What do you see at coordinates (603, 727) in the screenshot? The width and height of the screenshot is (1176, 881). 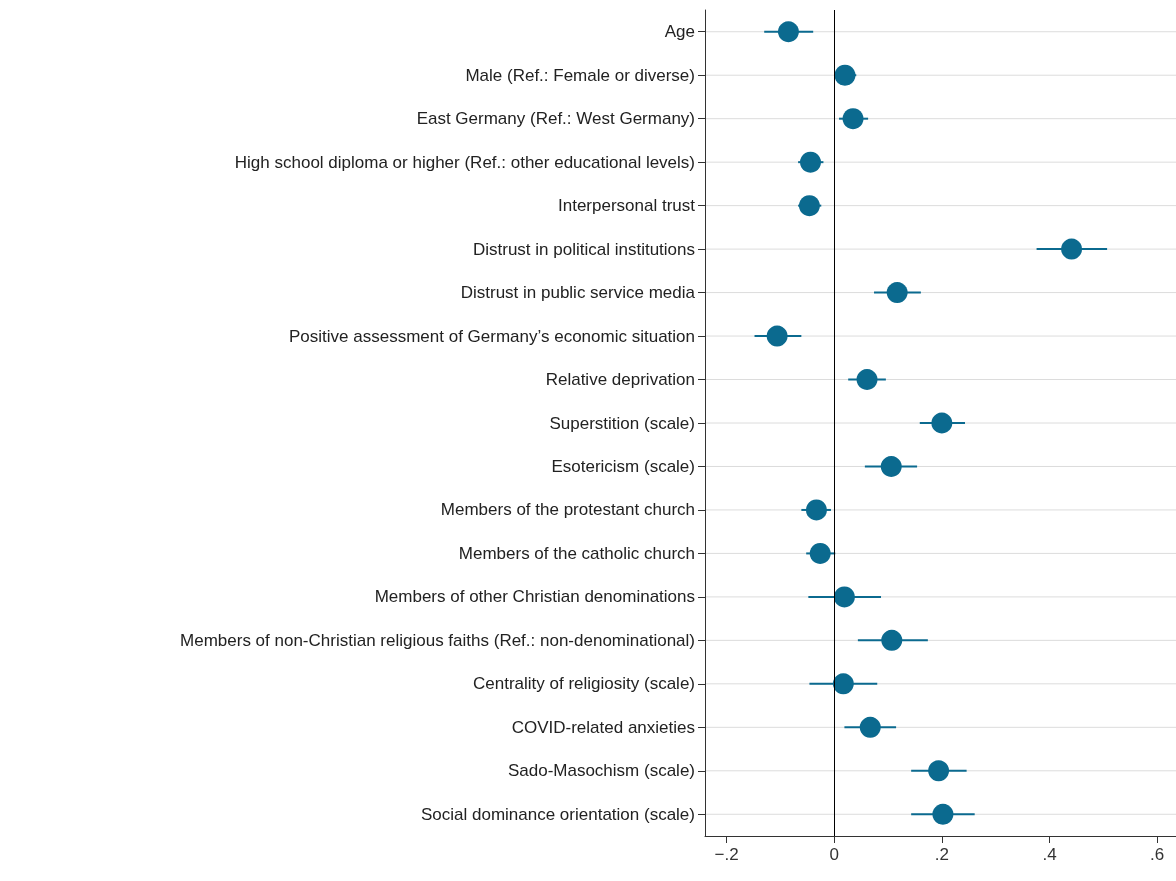 I see `y-tick-label: COVID-related anxieties` at bounding box center [603, 727].